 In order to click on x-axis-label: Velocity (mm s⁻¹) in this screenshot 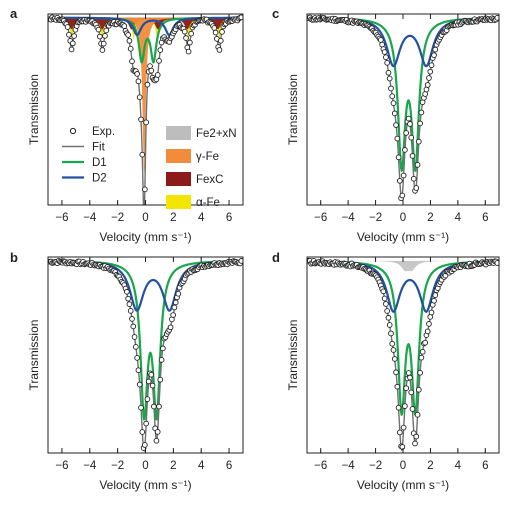, I will do `click(145, 237)`.